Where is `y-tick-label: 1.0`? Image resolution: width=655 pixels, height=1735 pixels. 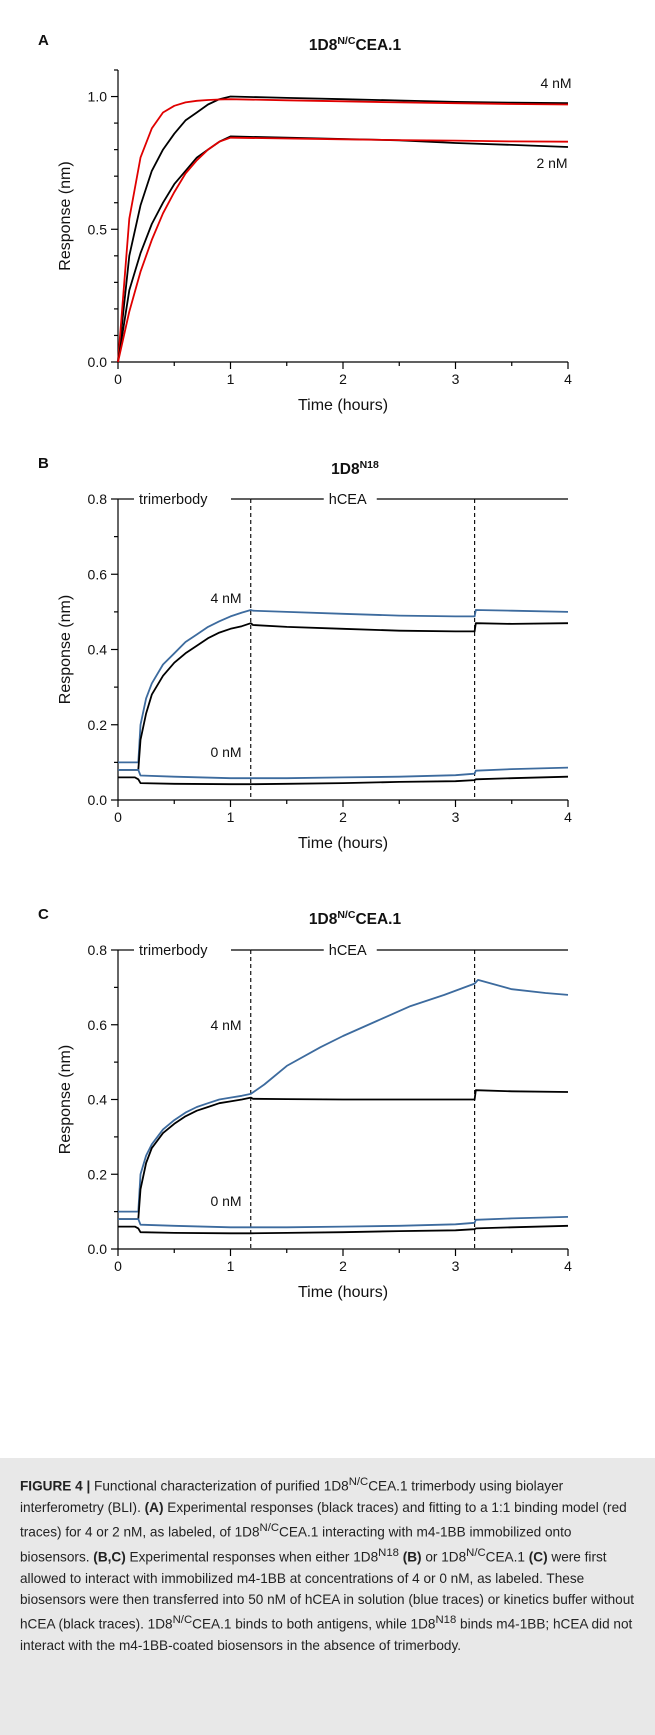
y-tick-label: 1.0 is located at coordinates (98, 97).